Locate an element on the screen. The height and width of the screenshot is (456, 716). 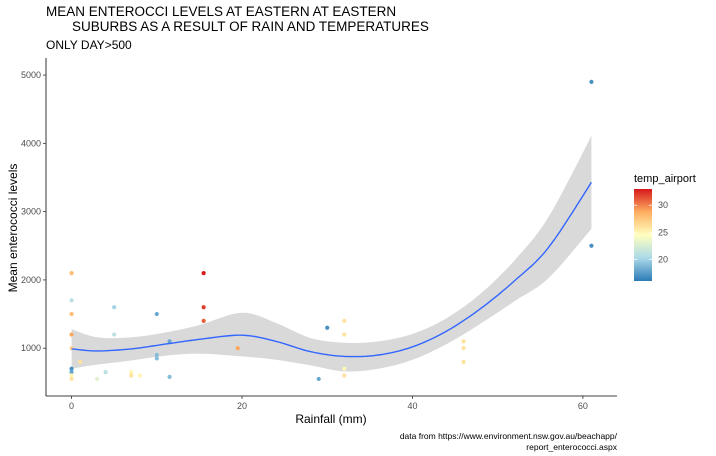
legend-tick-label: 20 is located at coordinates (663, 259).